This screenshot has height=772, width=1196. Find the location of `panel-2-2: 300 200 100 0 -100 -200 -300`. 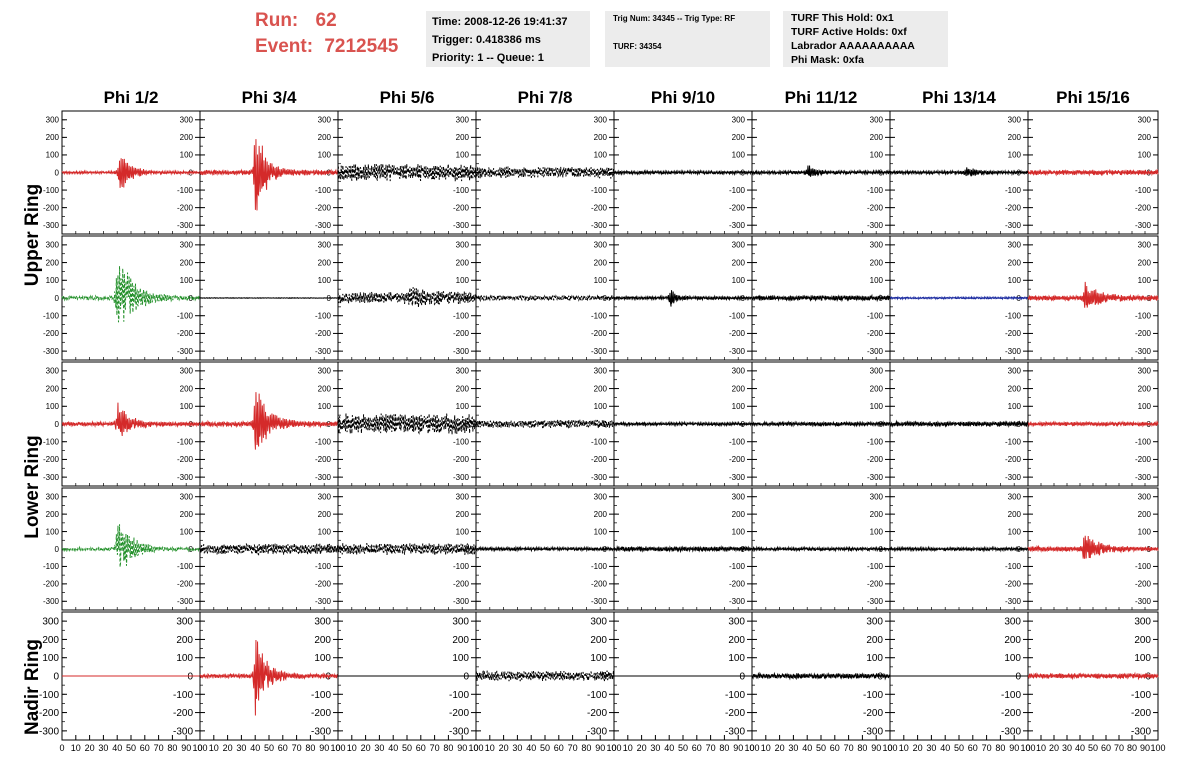

panel-2-2: 300 200 100 0 -100 -200 -300 is located at coordinates (407, 424).